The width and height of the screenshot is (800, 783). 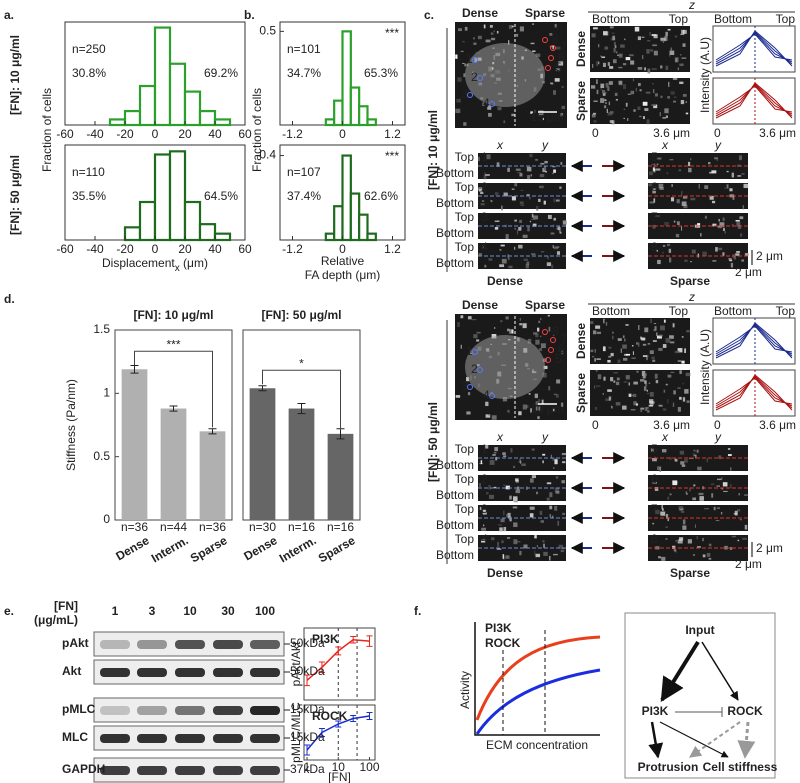 I want to click on y-axis-label: Fraction of cells, so click(x=47, y=130).